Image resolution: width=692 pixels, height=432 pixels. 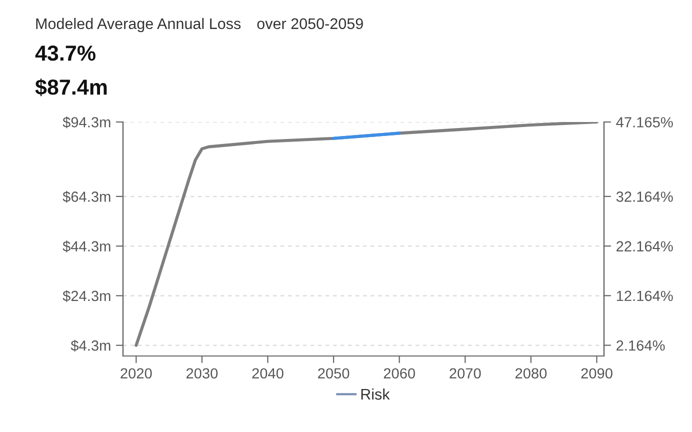 What do you see at coordinates (334, 373) in the screenshot?
I see `x-tick-label: 2050` at bounding box center [334, 373].